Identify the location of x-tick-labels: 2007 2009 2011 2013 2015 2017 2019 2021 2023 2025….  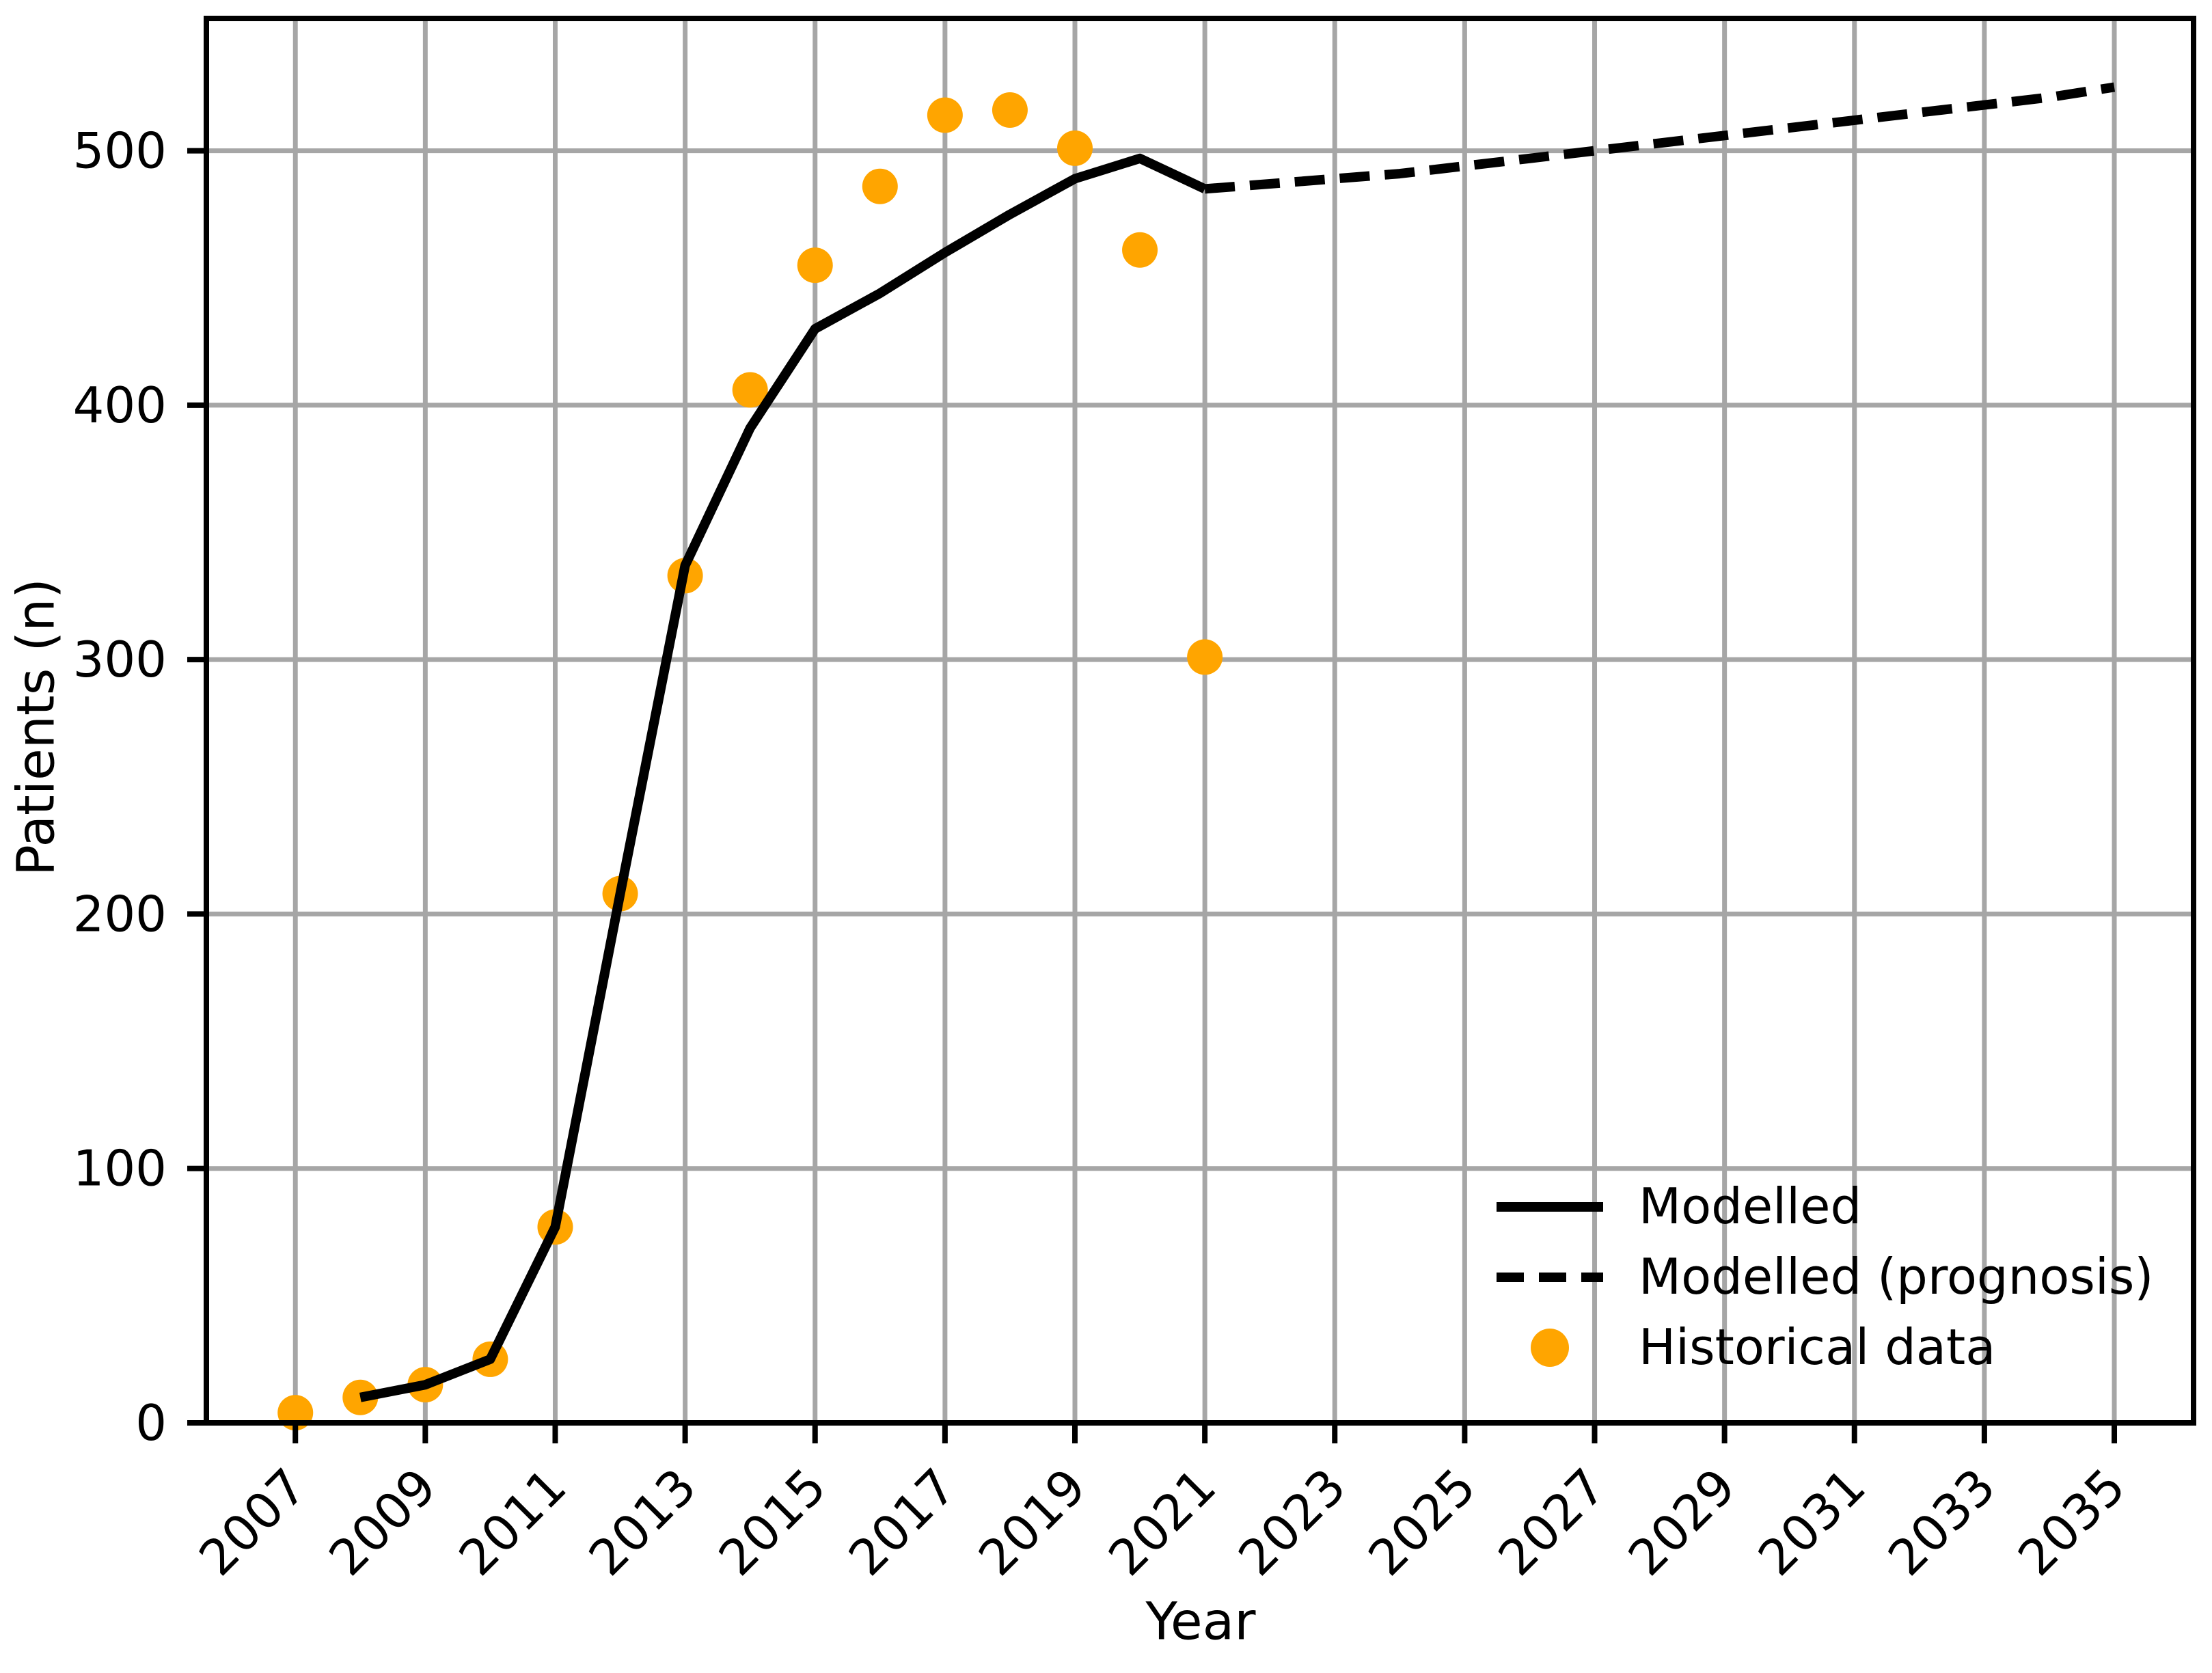
(1162, 1522).